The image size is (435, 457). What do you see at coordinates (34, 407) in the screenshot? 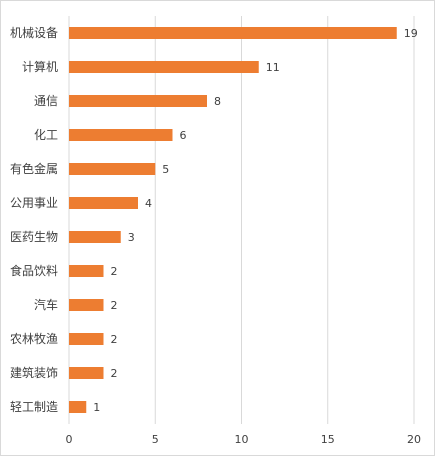
I see `category-label: 轻工制造` at bounding box center [34, 407].